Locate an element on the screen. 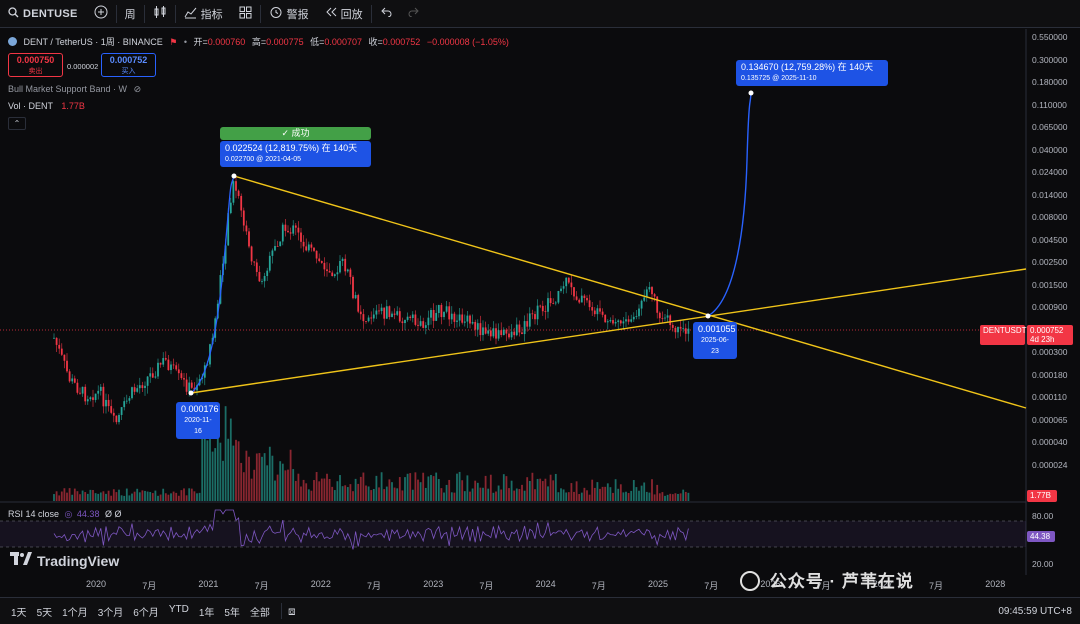 This screenshot has height=624, width=1080. pivot-callout: 0.001055 2025-06-23 is located at coordinates (715, 340).